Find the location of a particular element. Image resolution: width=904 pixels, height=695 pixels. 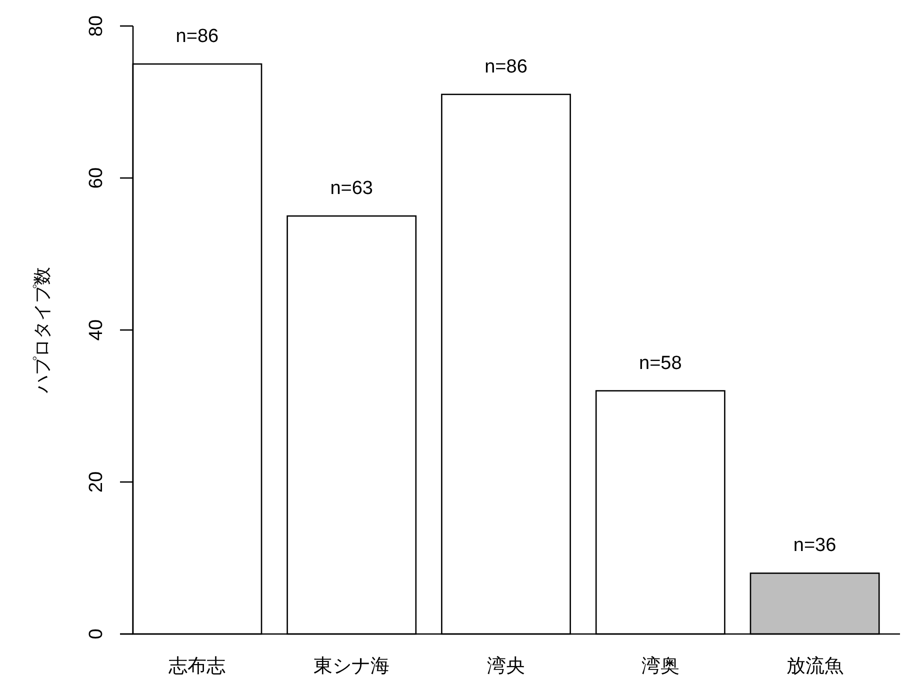

annotation: n=58 is located at coordinates (660, 363).